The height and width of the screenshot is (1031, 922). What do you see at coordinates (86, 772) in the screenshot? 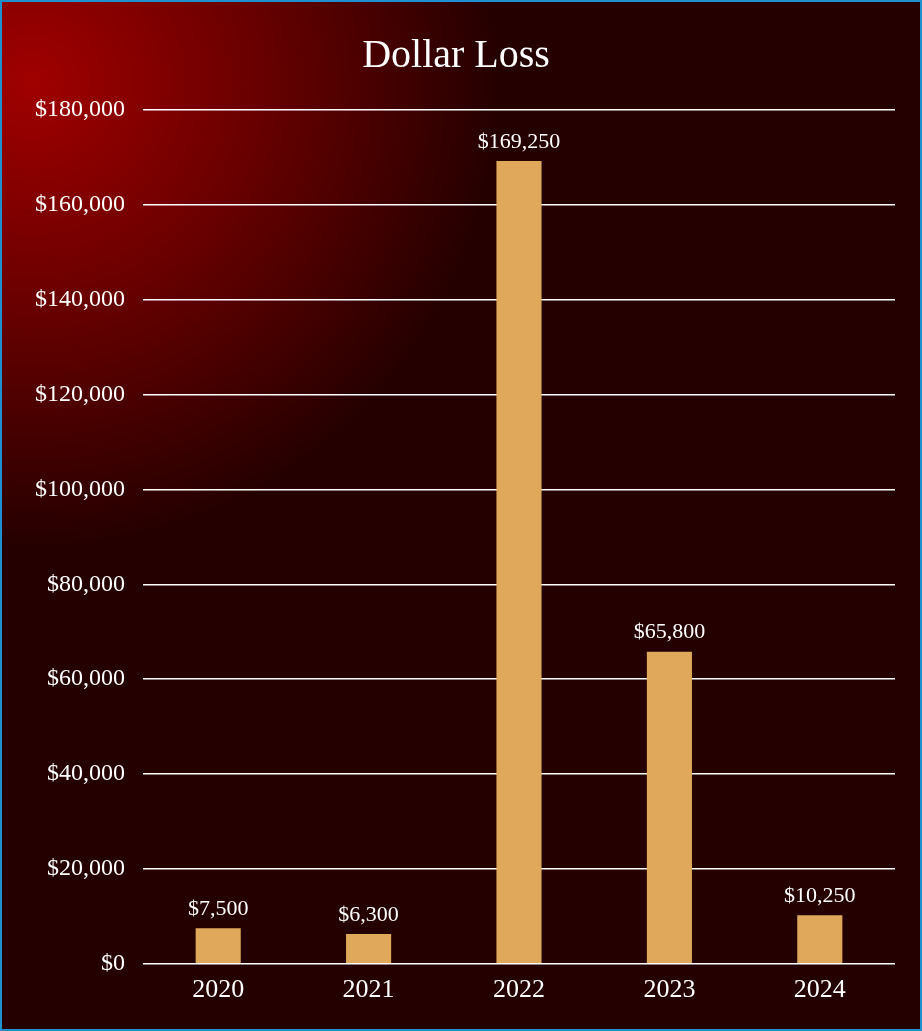
I see `y-tick-label: $40,000` at bounding box center [86, 772].